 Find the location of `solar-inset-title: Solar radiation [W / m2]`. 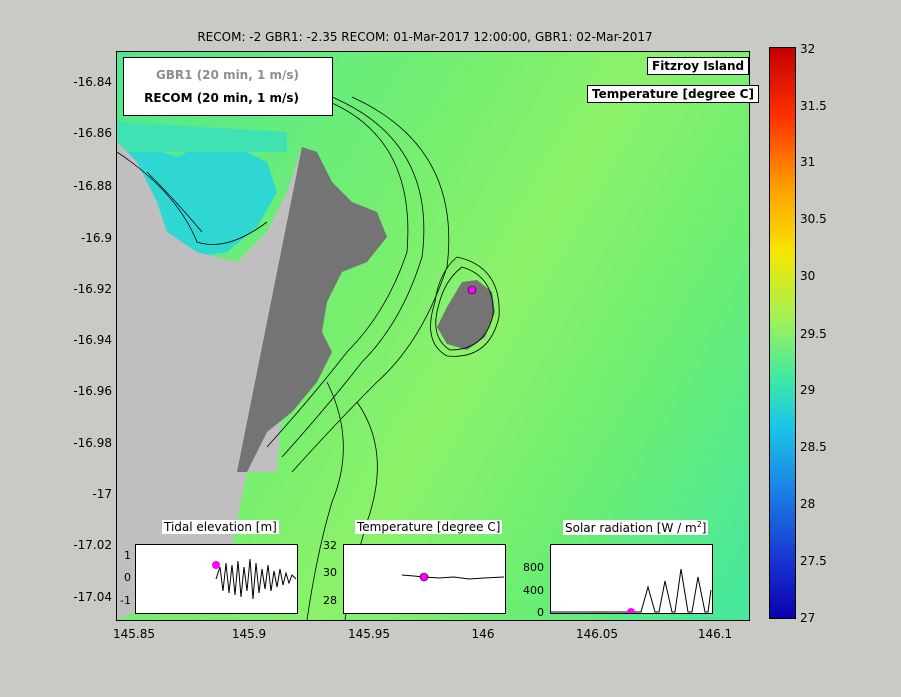

solar-inset-title: Solar radiation [W / m2] is located at coordinates (636, 527).